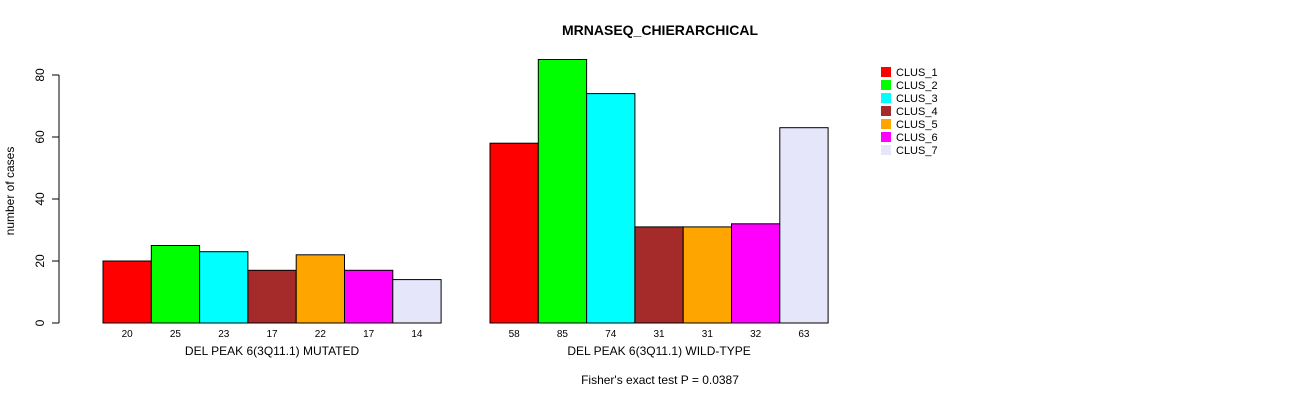 The width and height of the screenshot is (1290, 400). Describe the element at coordinates (40, 75) in the screenshot. I see `y-tick-label: 80` at that location.